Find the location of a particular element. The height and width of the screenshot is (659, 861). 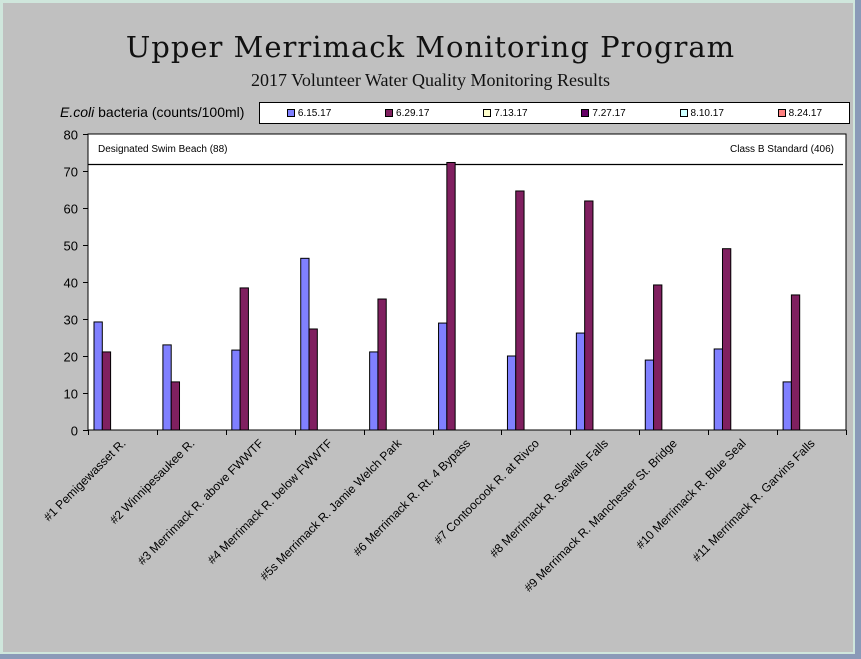

legend-item: 8.10.17 is located at coordinates (701, 113).